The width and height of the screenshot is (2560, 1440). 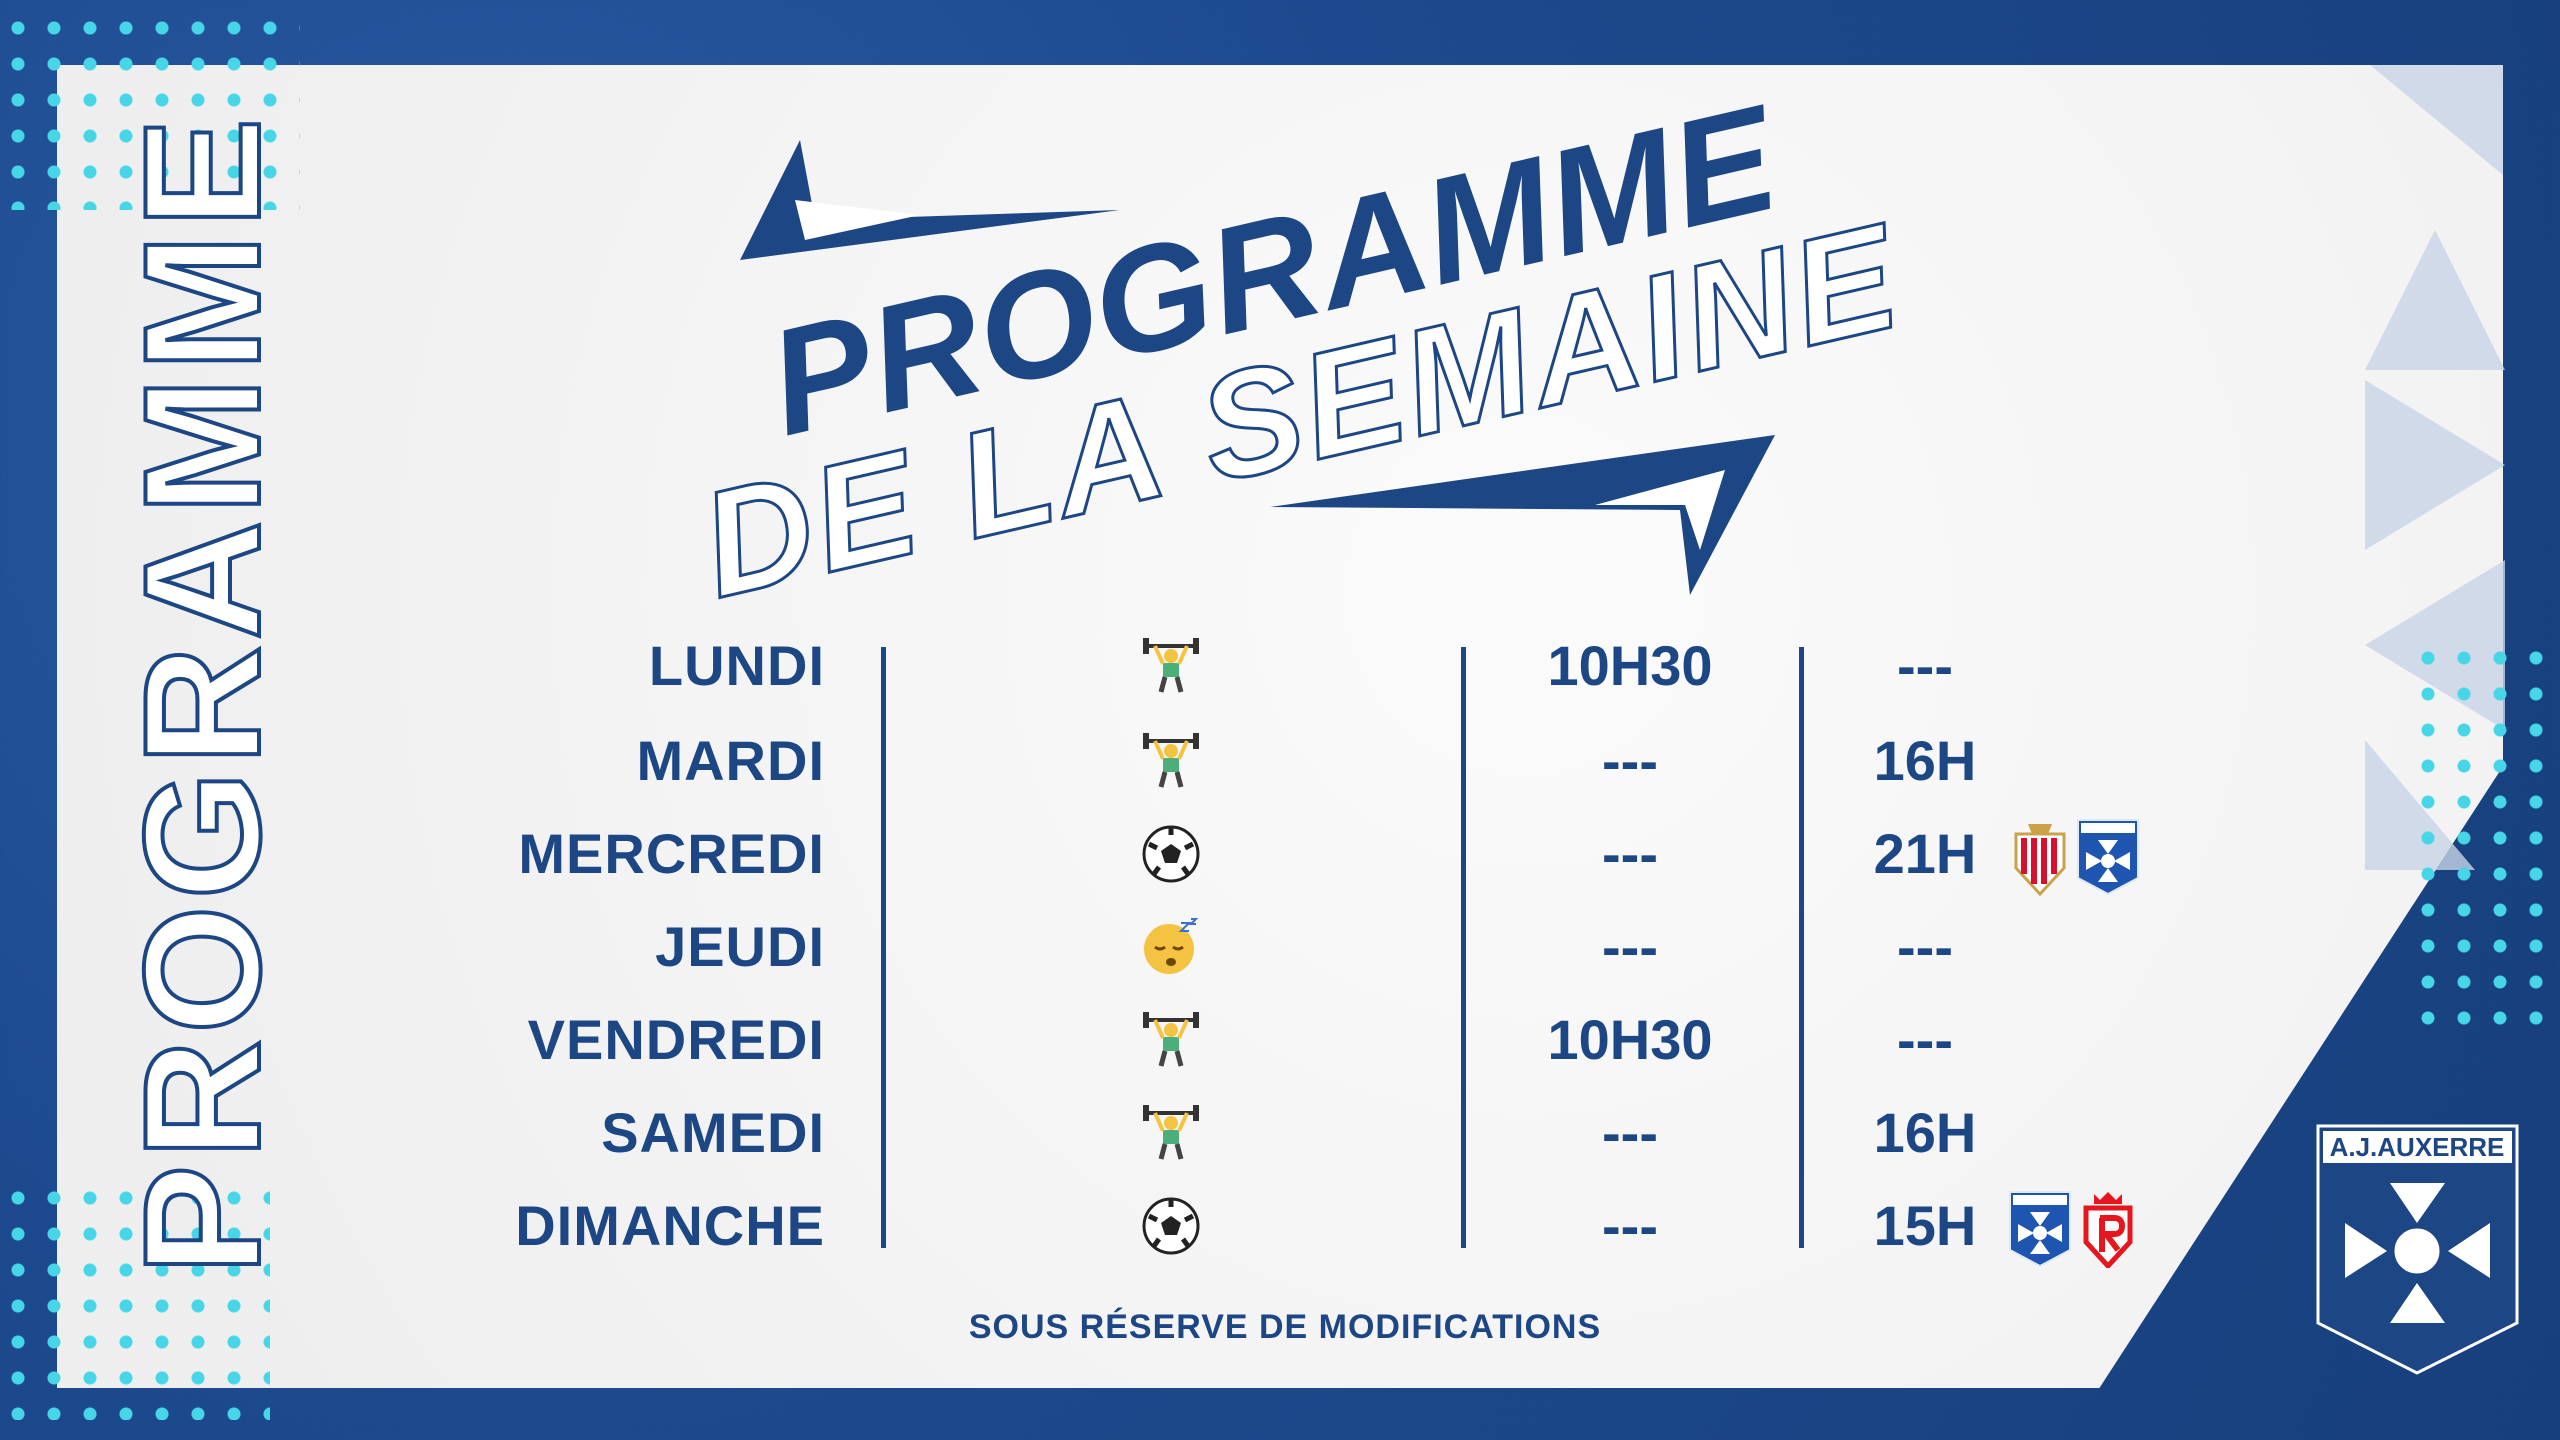 What do you see at coordinates (736, 665) in the screenshot?
I see `day-label: LUNDI` at bounding box center [736, 665].